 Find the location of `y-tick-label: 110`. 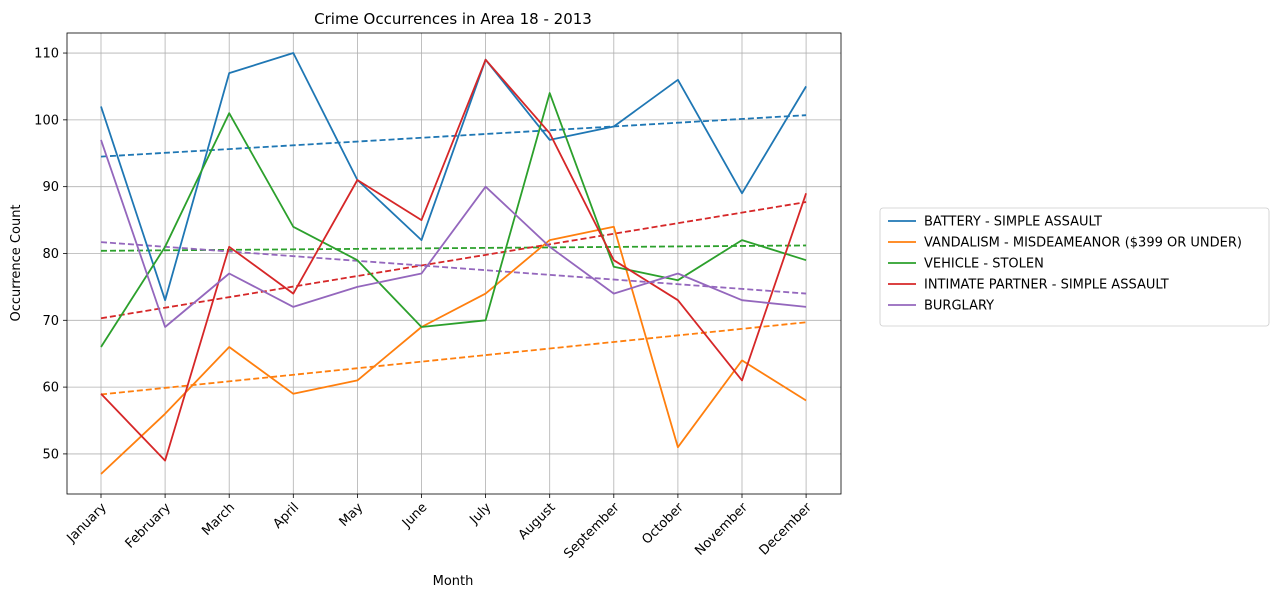

y-tick-label: 110 is located at coordinates (46, 54).